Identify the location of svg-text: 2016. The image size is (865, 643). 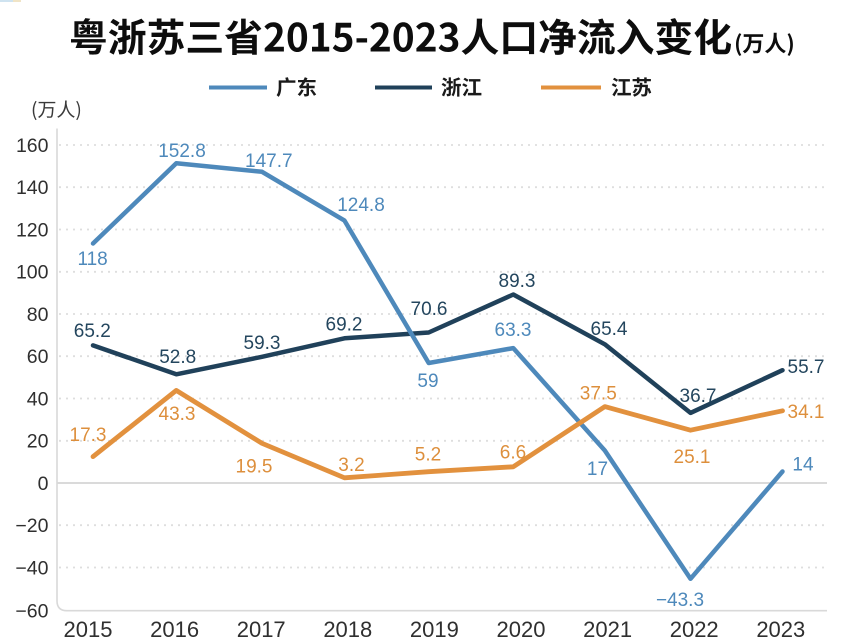
(174, 629).